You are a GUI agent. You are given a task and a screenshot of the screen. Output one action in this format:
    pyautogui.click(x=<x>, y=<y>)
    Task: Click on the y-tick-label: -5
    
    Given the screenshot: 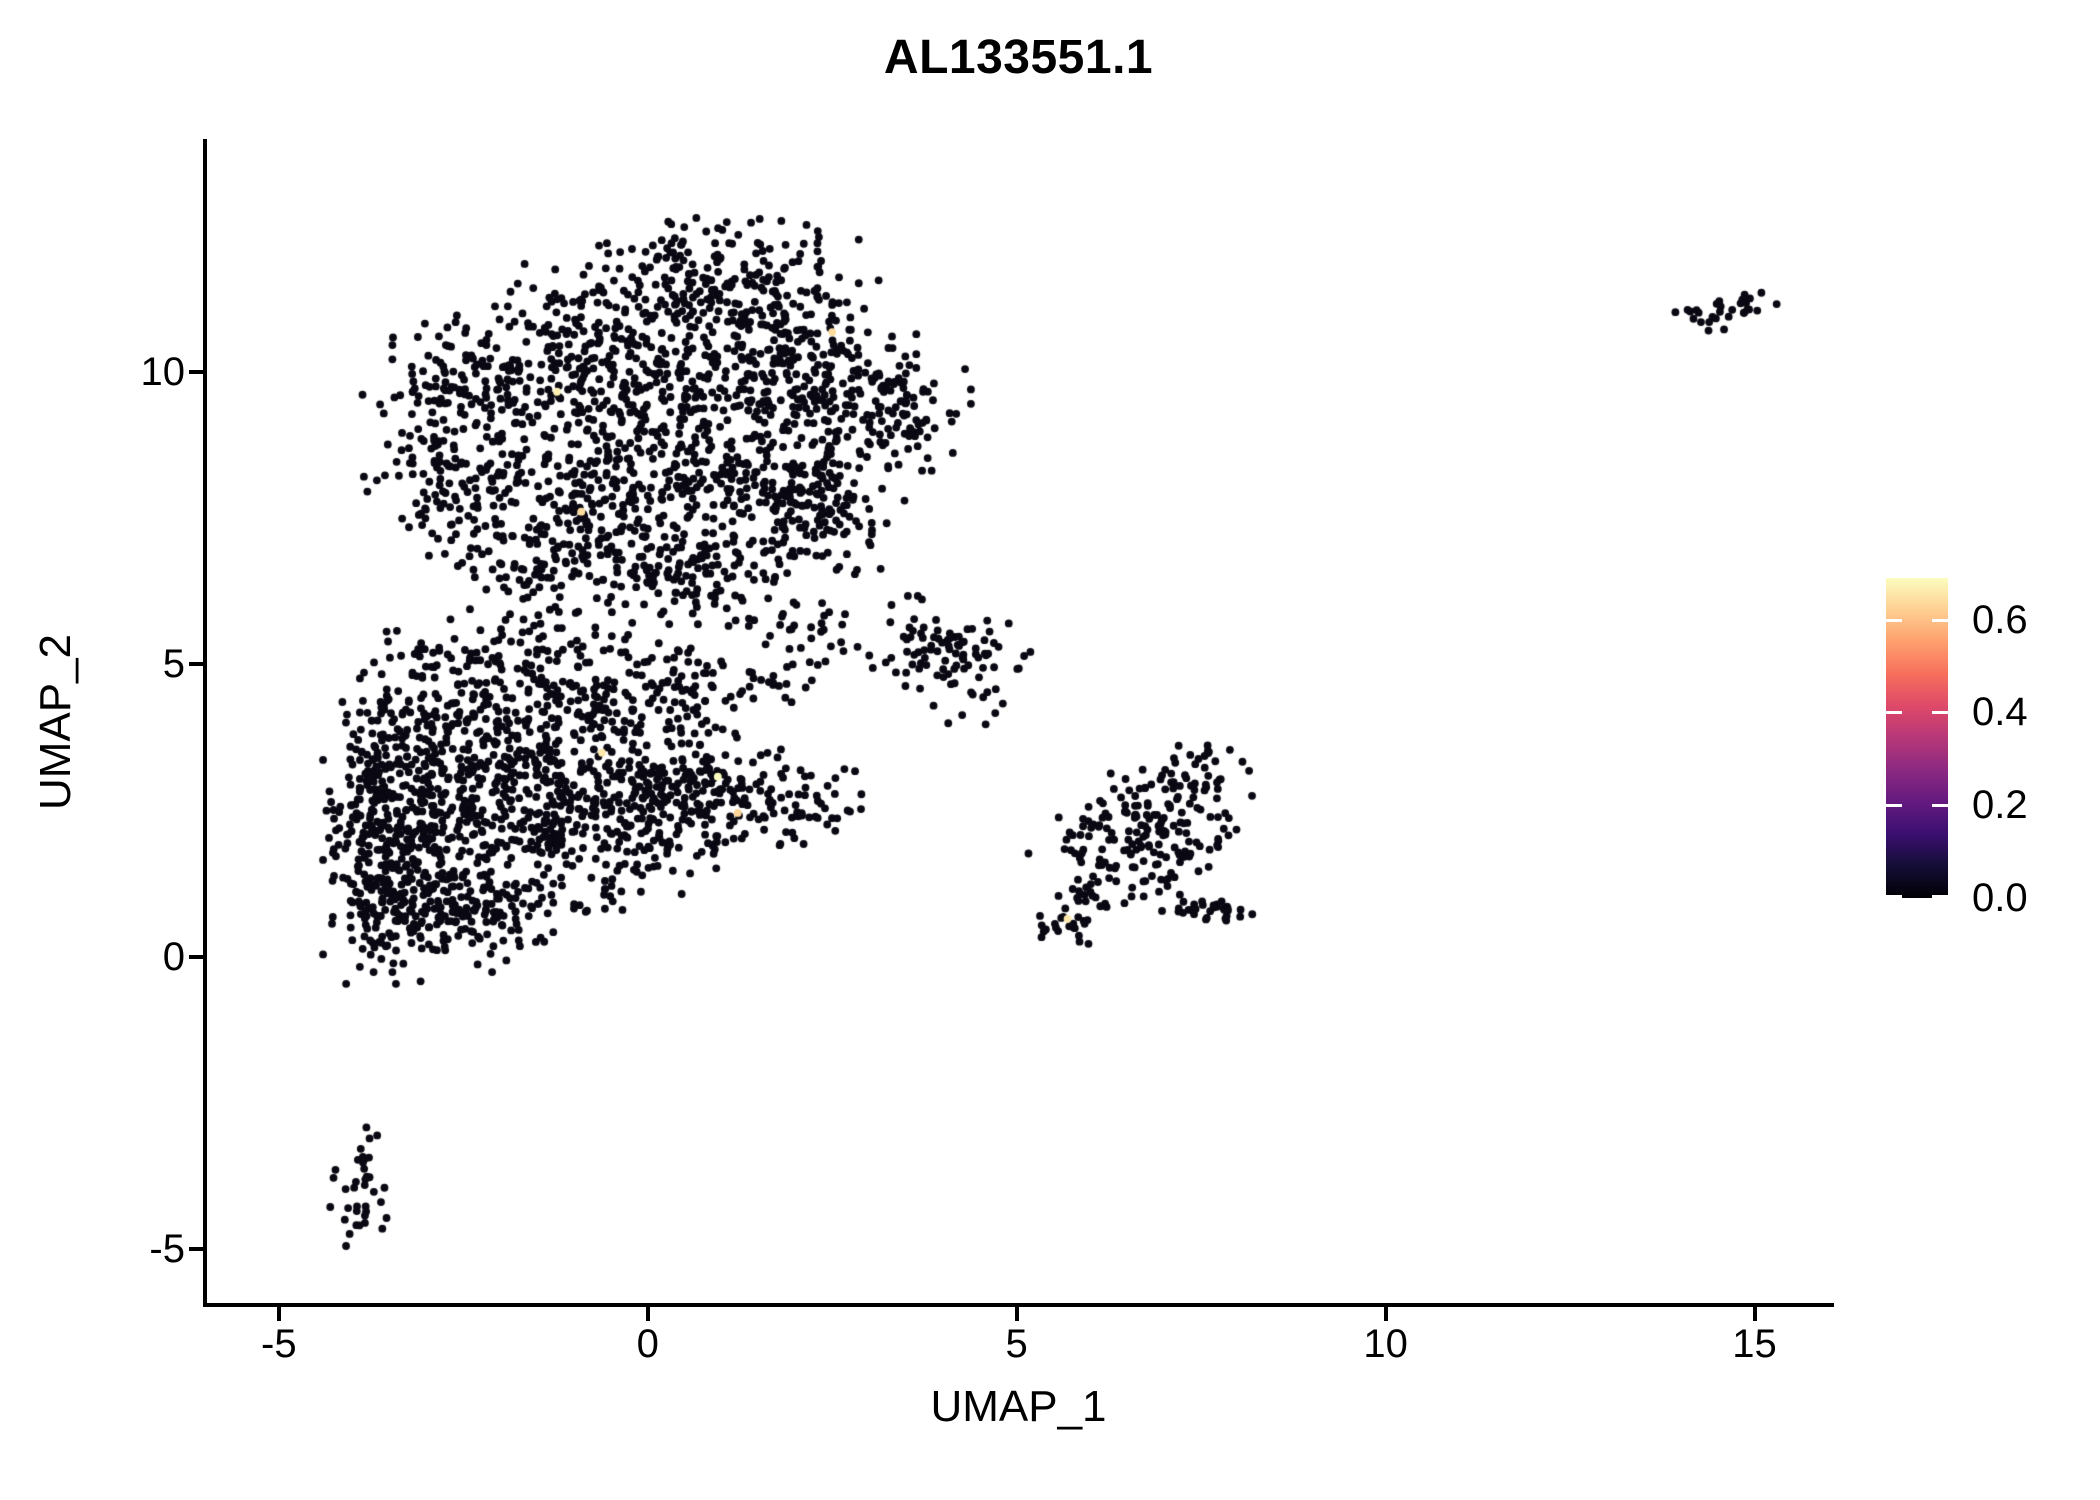 What is the action you would take?
    pyautogui.click(x=167, y=1249)
    